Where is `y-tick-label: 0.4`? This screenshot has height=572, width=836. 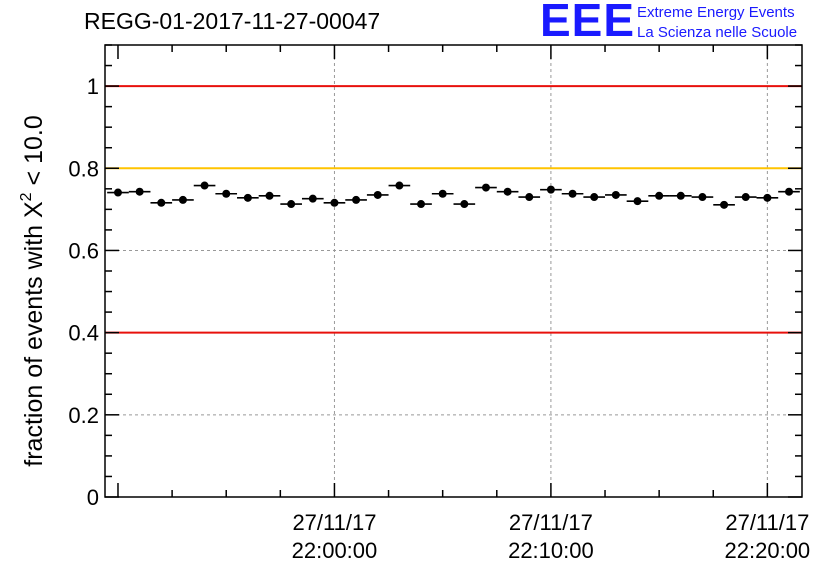 y-tick-label: 0.4 is located at coordinates (83, 333).